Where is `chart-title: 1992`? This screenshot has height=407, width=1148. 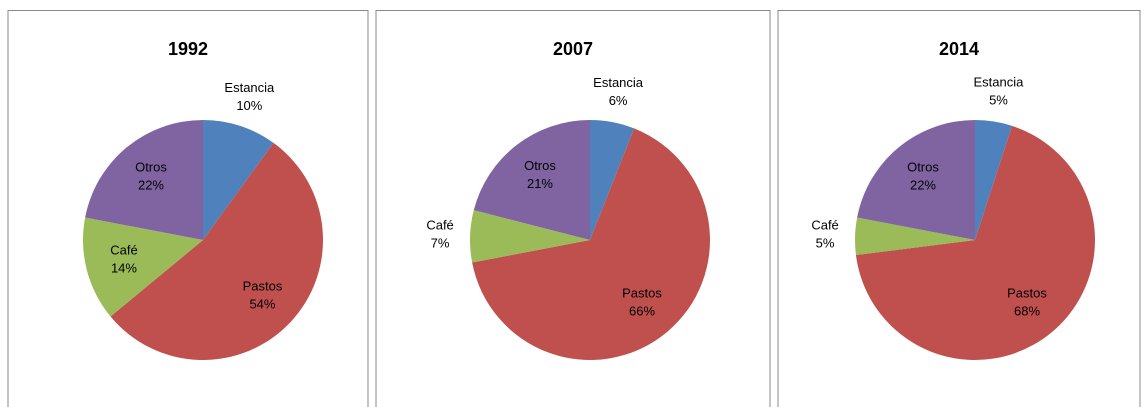
chart-title: 1992 is located at coordinates (188, 49).